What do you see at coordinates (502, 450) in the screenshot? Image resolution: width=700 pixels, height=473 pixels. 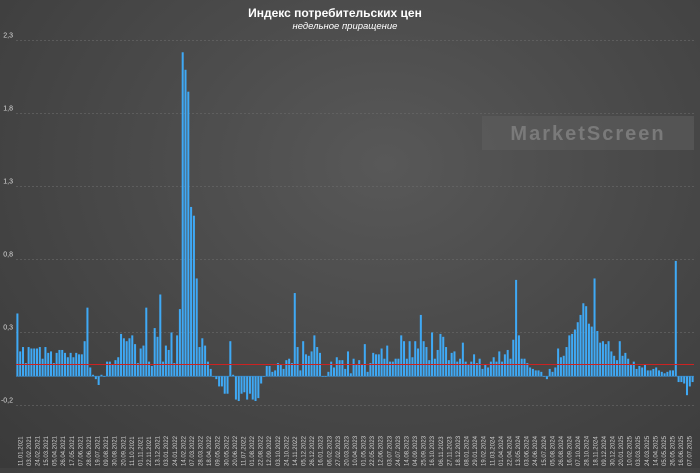 I see `x-tick-label: 01.04.2024` at bounding box center [502, 450].